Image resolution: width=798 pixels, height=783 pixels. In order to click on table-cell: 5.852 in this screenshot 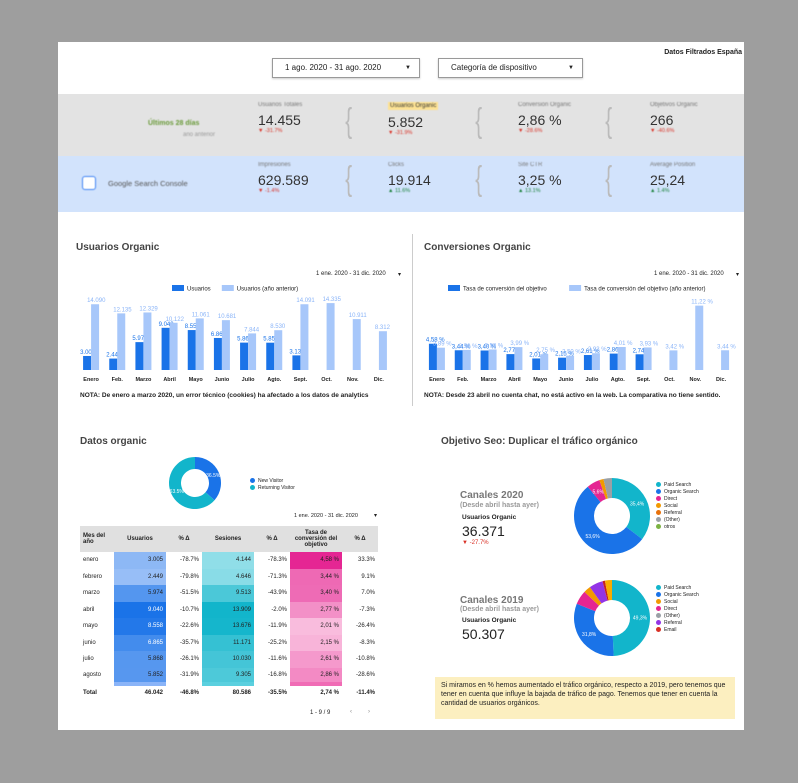, I will do `click(140, 675)`.